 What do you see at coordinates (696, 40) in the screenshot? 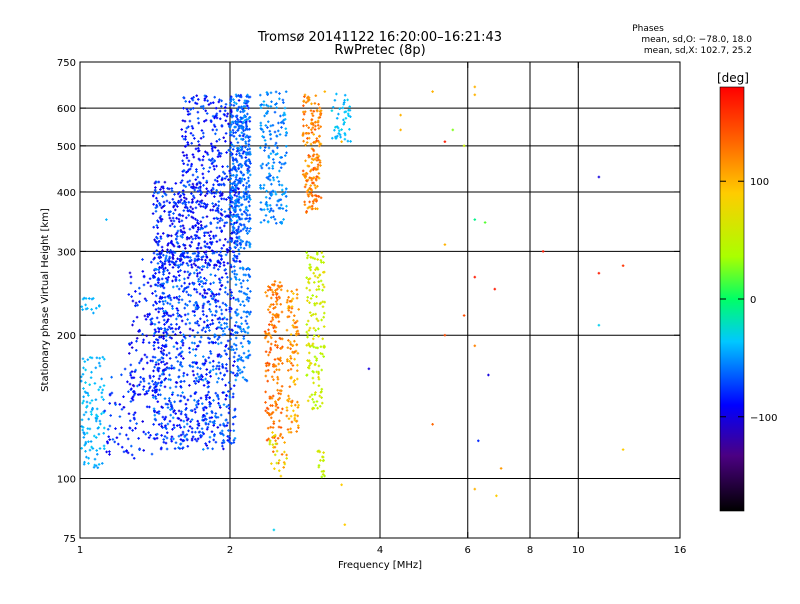
I see `info-ordinary-phase: mean, sd,O: −78.0, 18.0` at bounding box center [696, 40].